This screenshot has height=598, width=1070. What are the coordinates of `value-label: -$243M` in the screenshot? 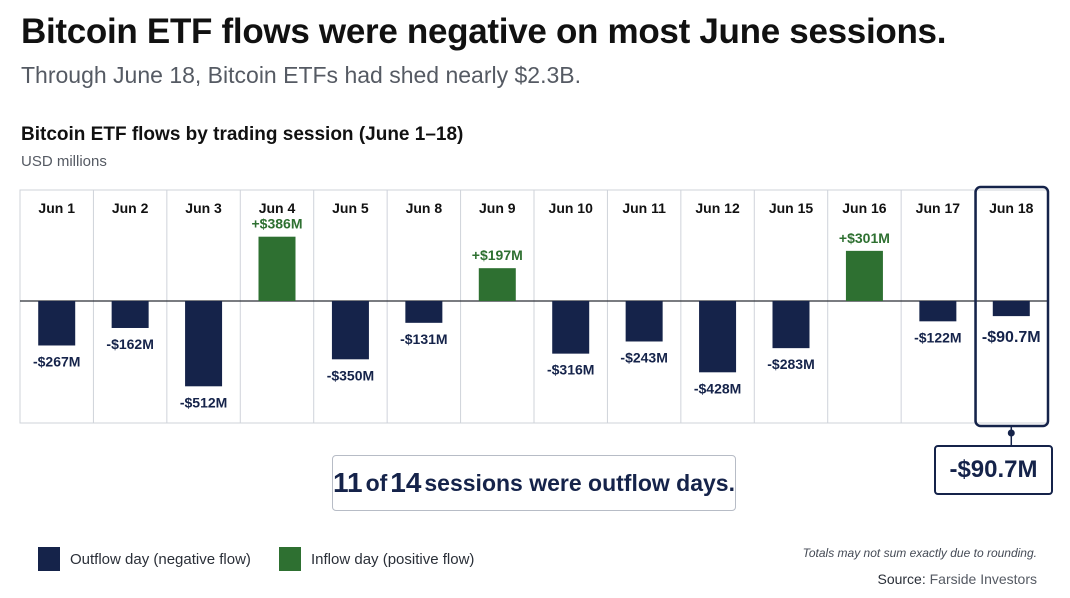 It's located at (643, 357).